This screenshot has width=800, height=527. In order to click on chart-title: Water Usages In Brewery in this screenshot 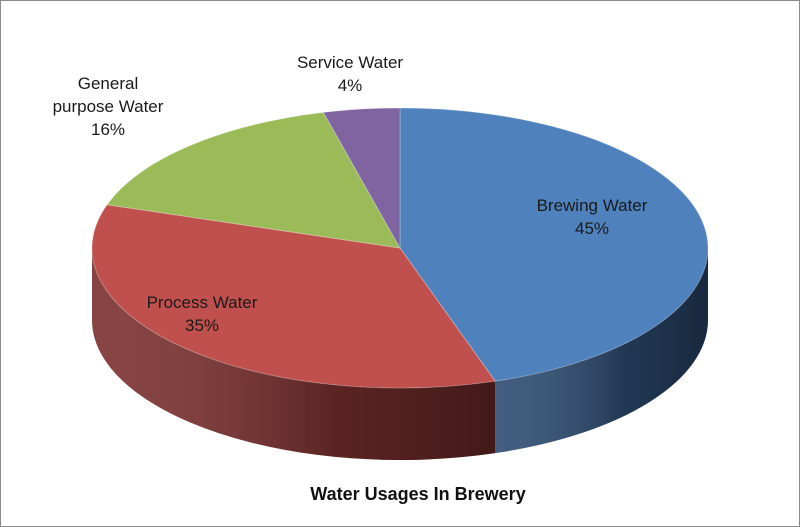, I will do `click(417, 494)`.